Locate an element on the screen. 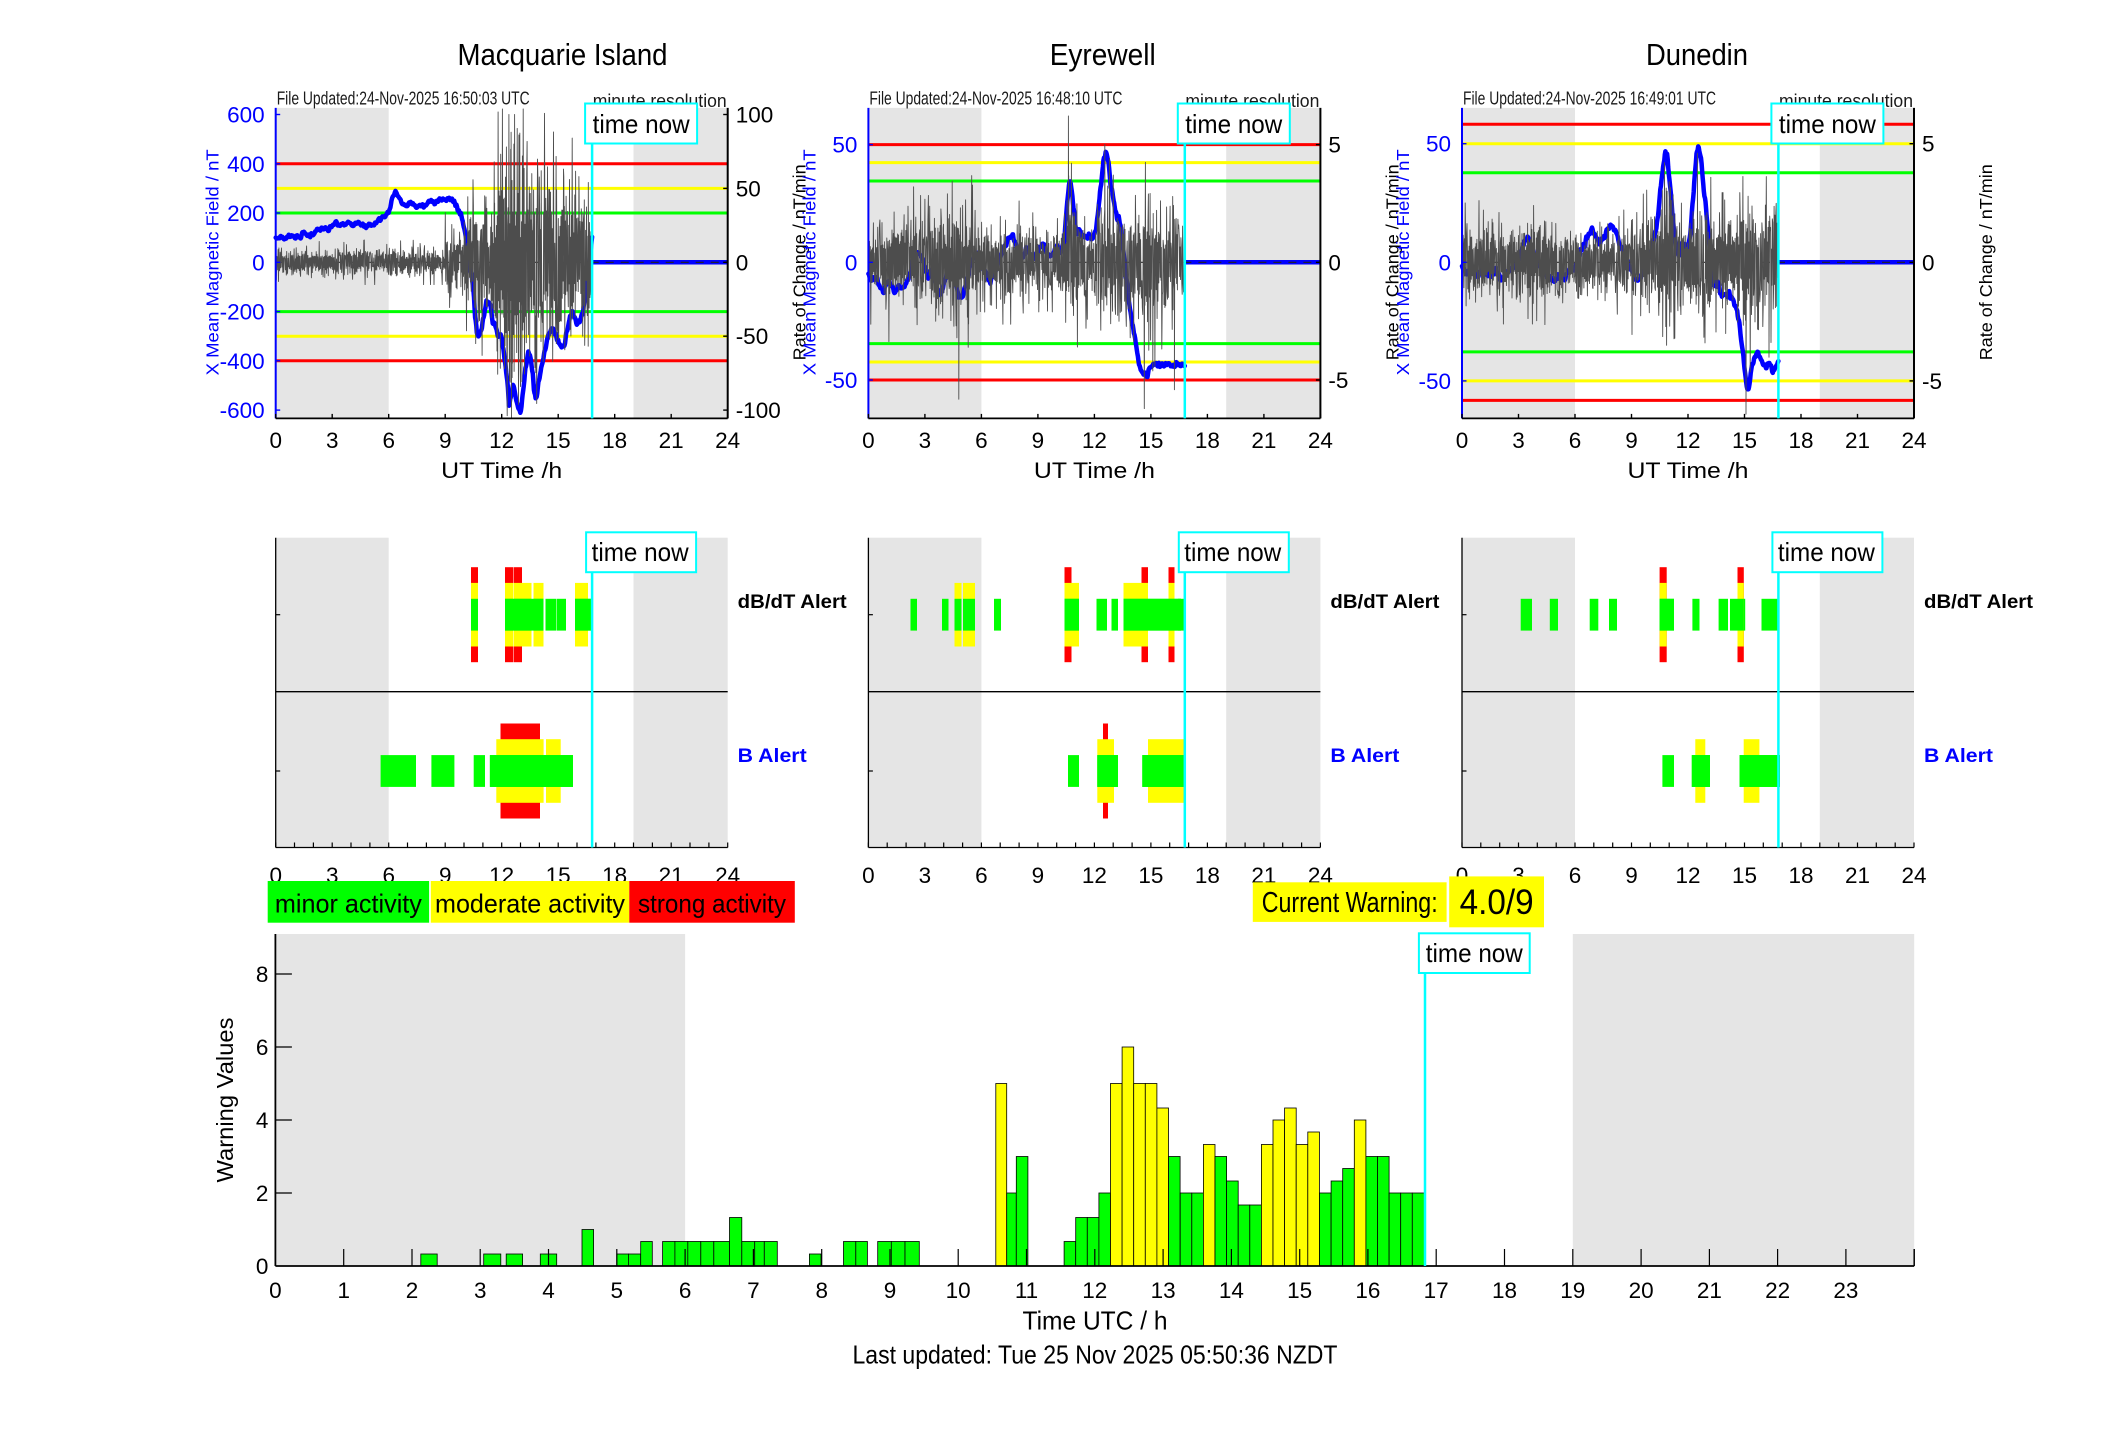 The width and height of the screenshot is (2117, 1437). svg-text: Dunedin is located at coordinates (1697, 54).